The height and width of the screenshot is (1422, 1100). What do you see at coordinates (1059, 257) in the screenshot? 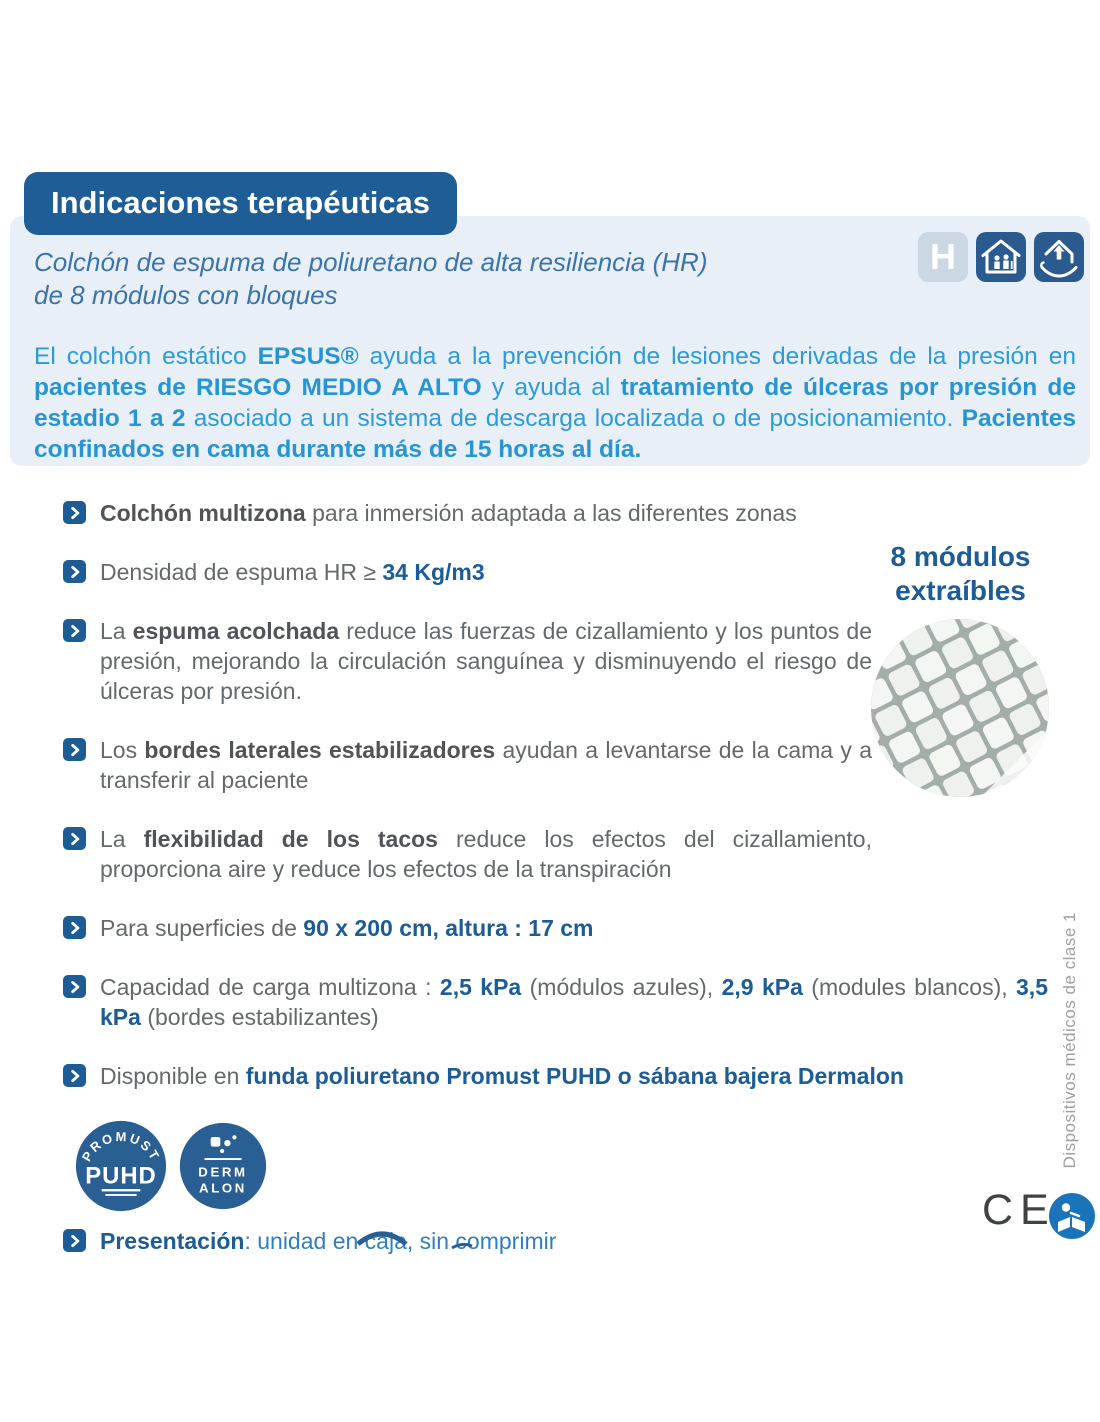
I see `home-care-icon` at bounding box center [1059, 257].